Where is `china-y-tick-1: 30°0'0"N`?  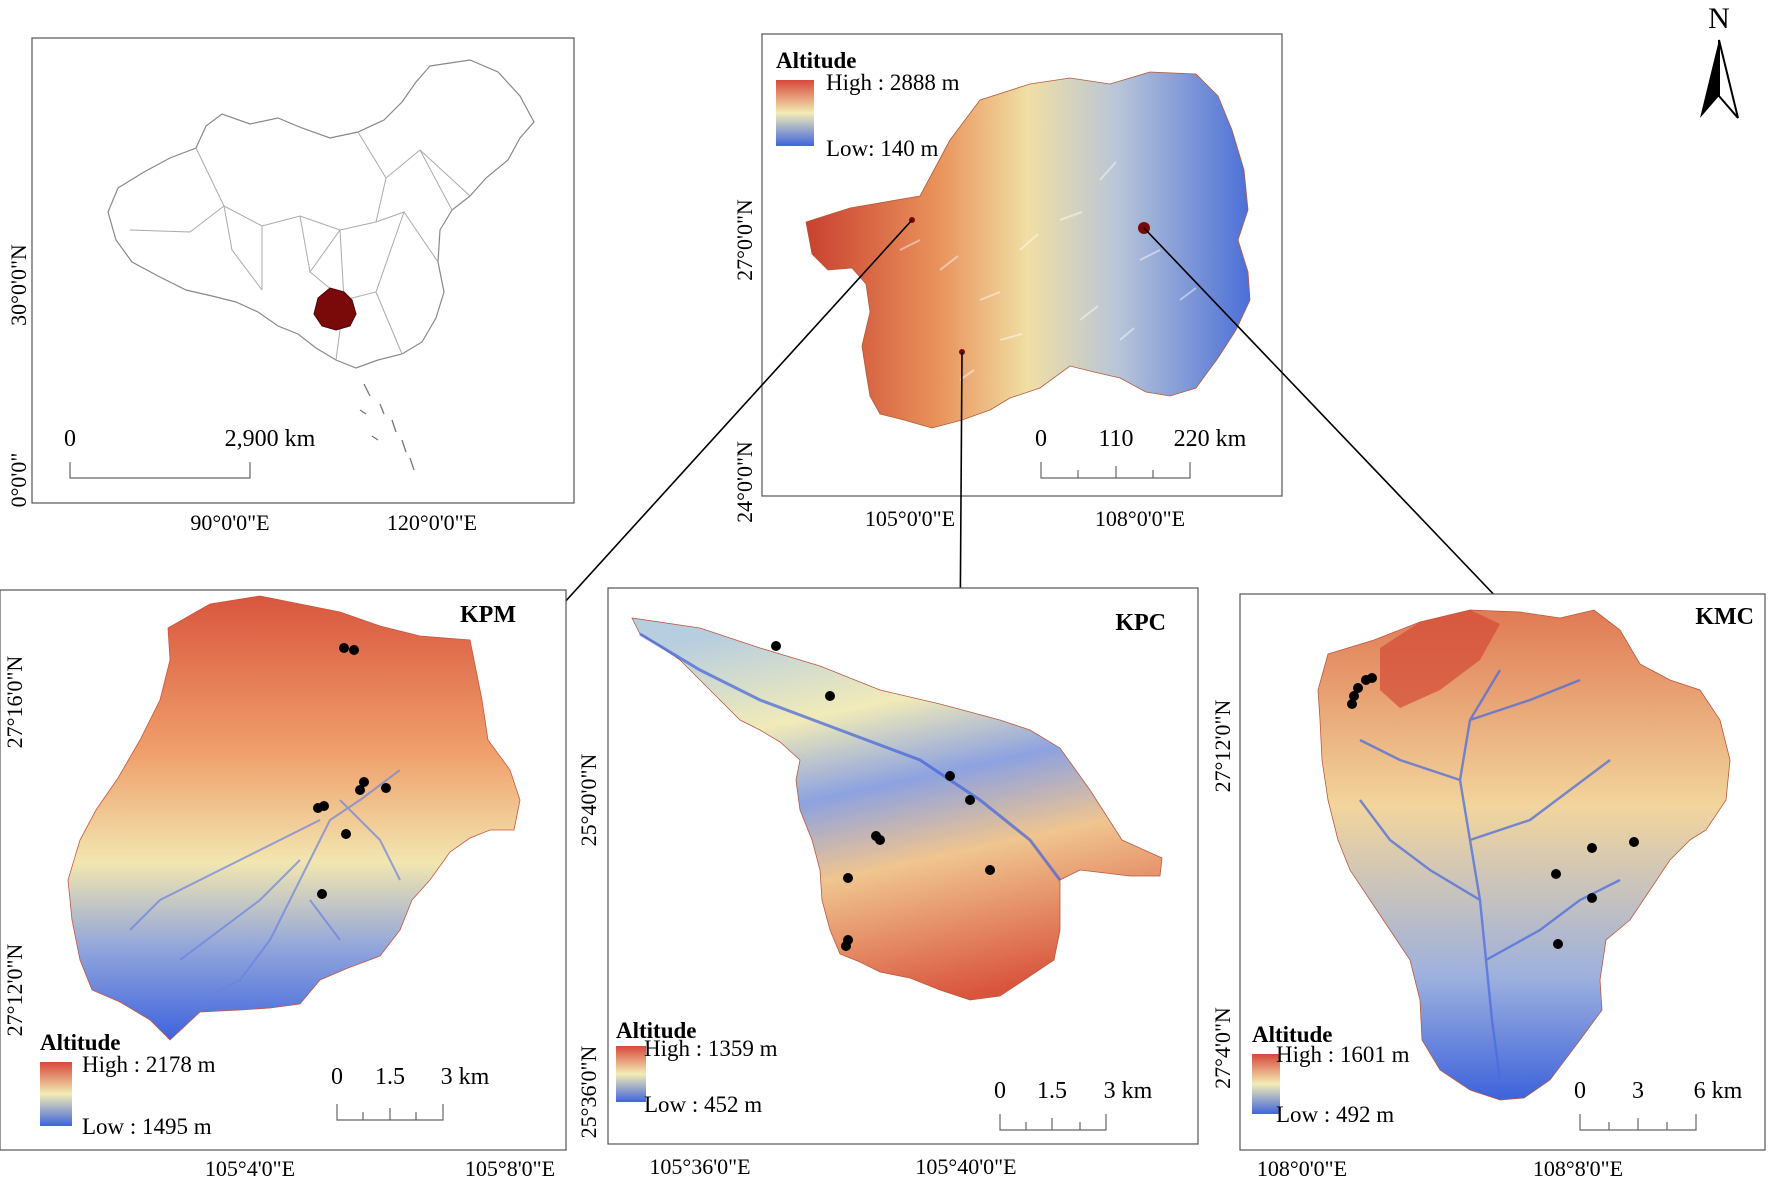
china-y-tick-1: 30°0'0"N is located at coordinates (18, 285).